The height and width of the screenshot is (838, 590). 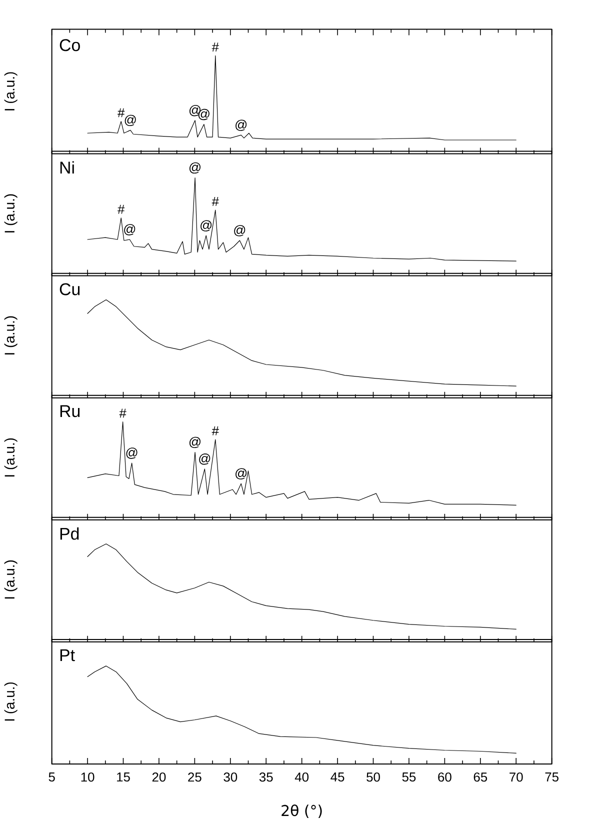 What do you see at coordinates (70, 45) in the screenshot?
I see `chart-title: Co` at bounding box center [70, 45].